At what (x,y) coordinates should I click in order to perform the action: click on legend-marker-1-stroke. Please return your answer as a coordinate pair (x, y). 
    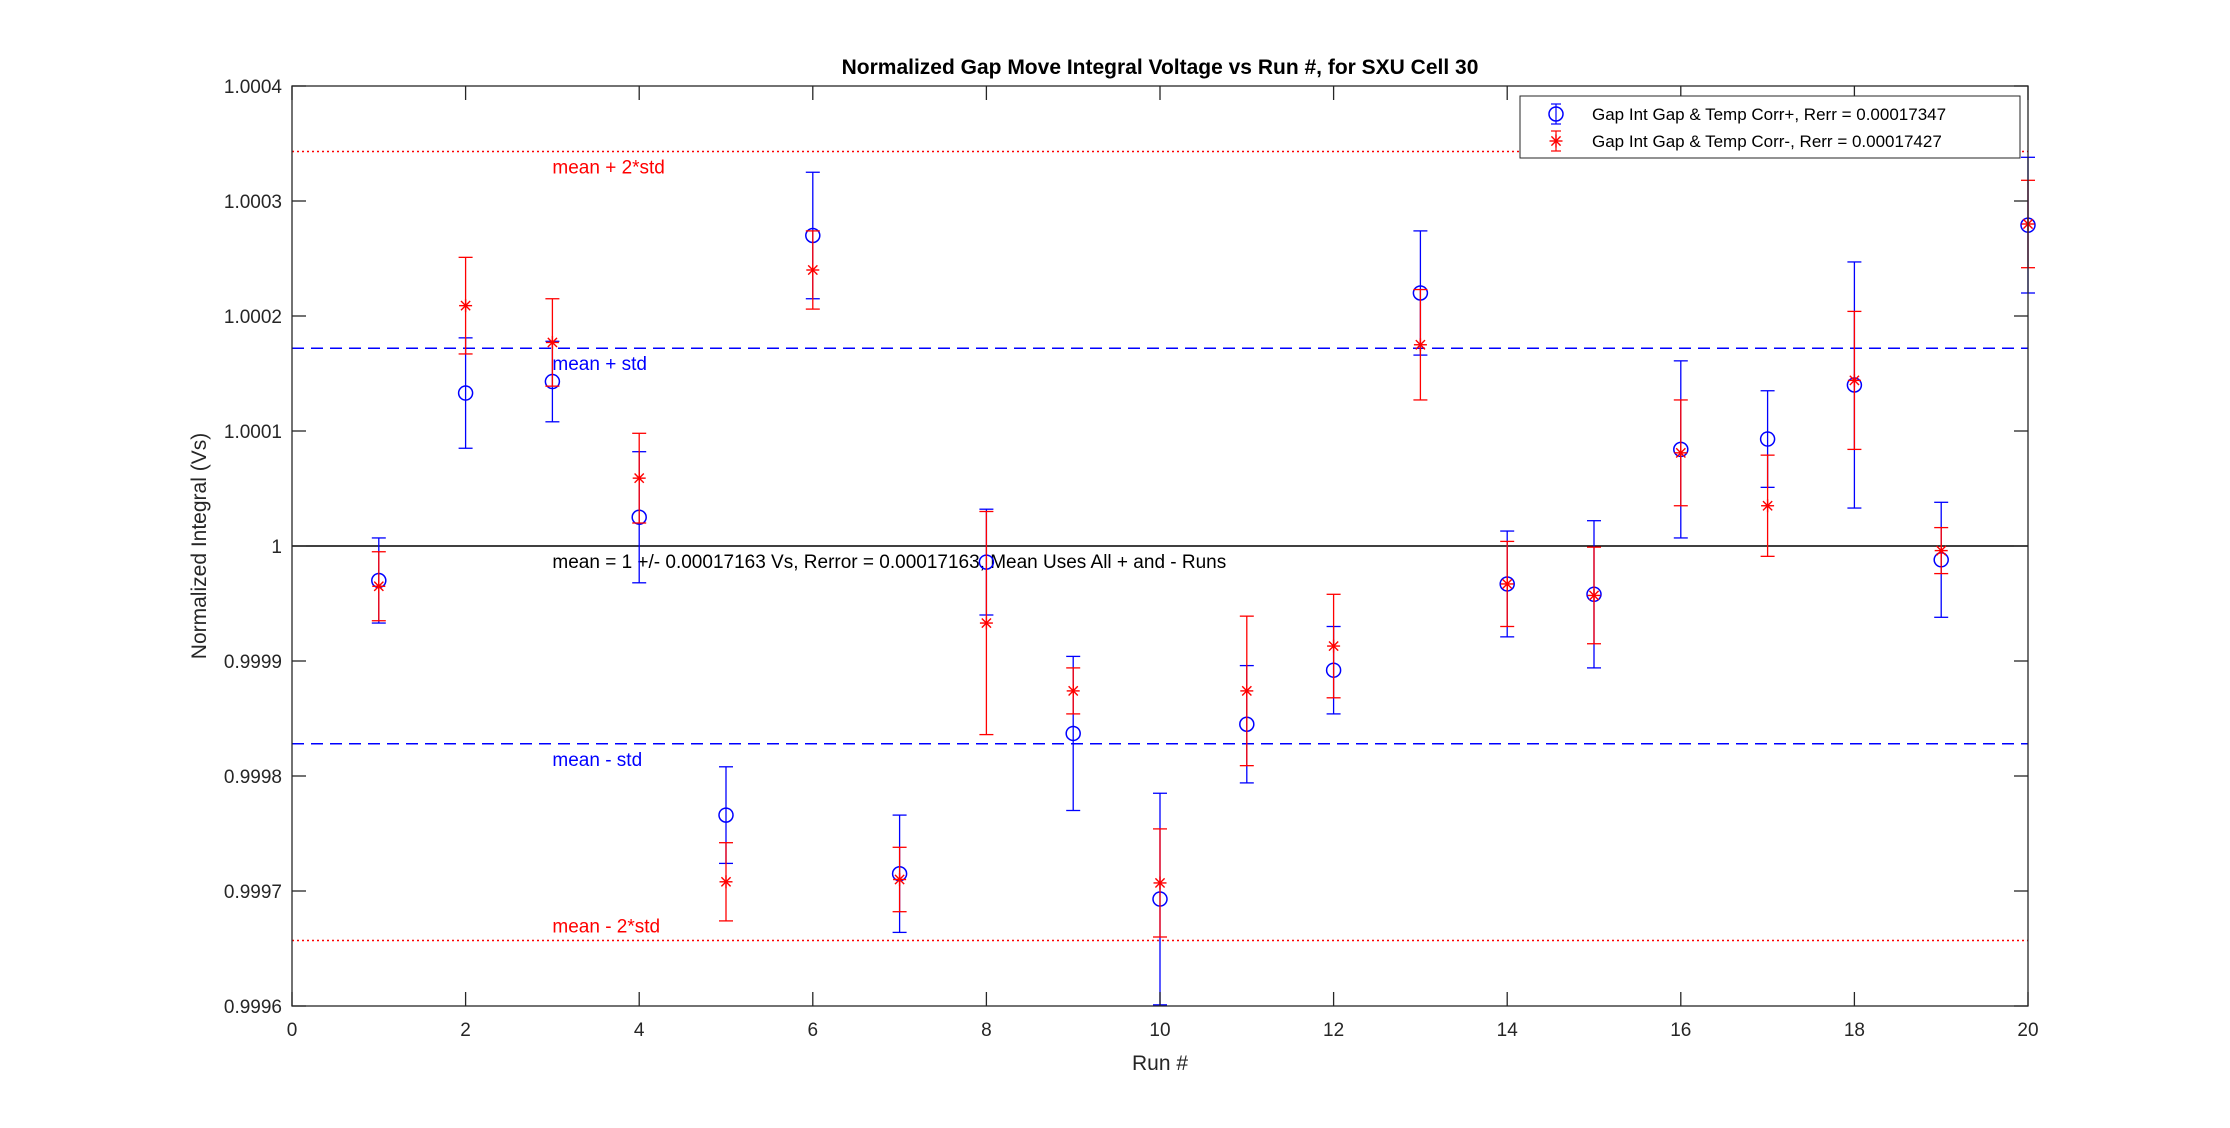
    Looking at the image, I should click on (1556, 141).